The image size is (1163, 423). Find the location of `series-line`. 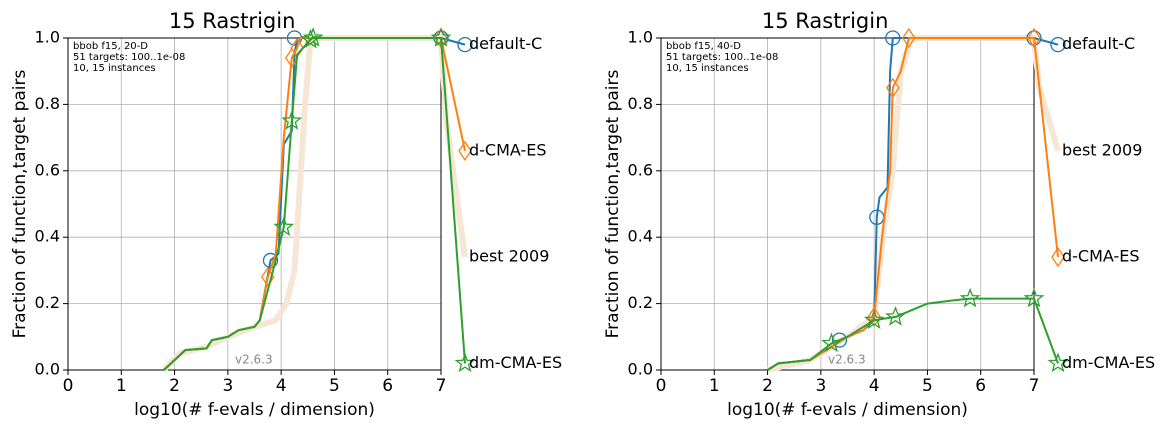

series-line is located at coordinates (913, 334).